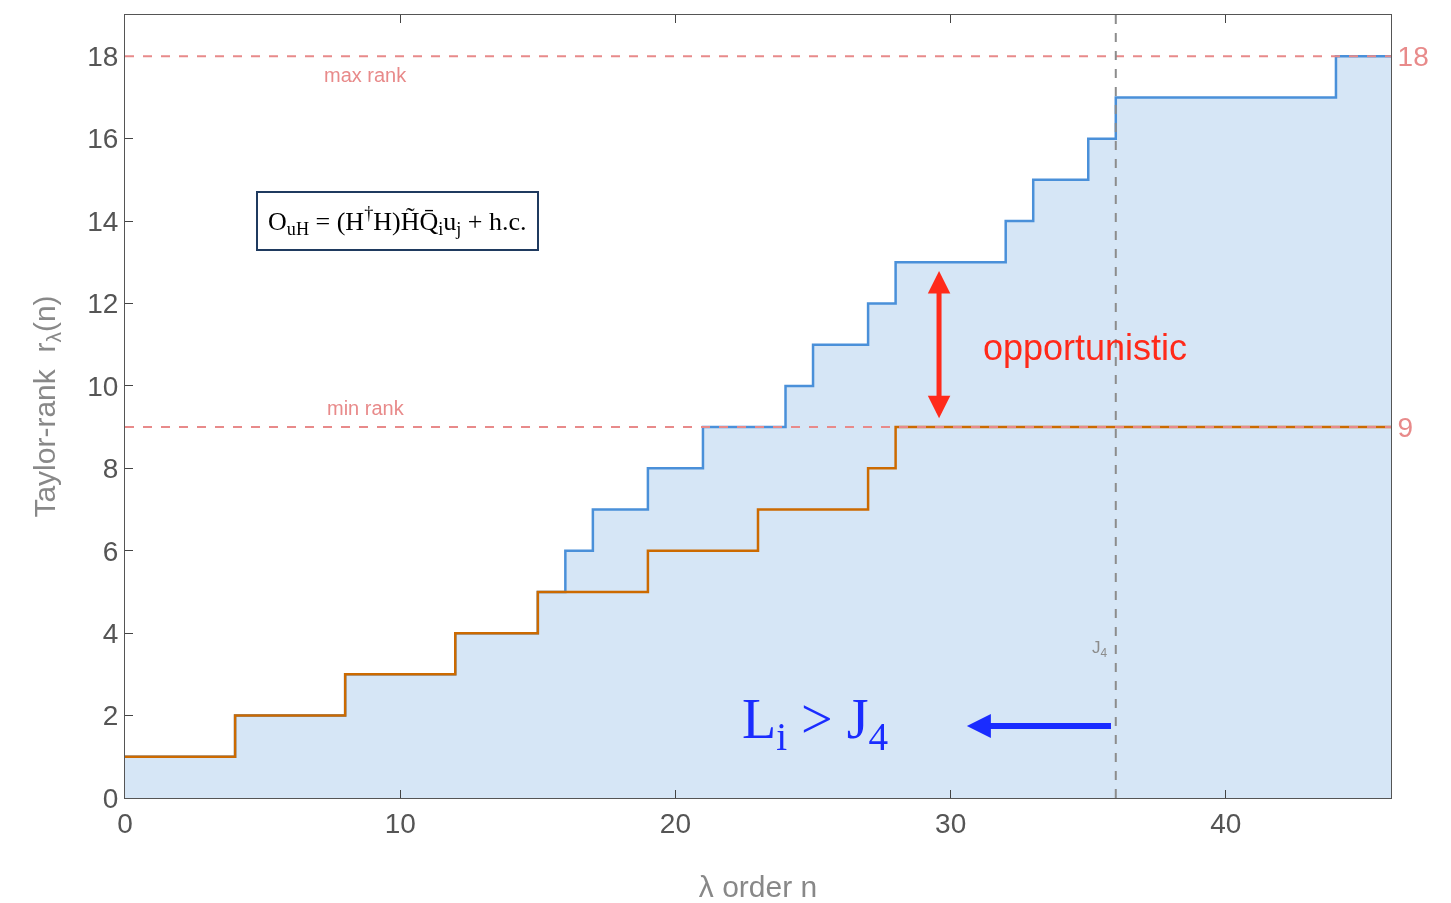 This screenshot has height=903, width=1451. Describe the element at coordinates (400, 823) in the screenshot. I see `x-tick-label: 10` at that location.